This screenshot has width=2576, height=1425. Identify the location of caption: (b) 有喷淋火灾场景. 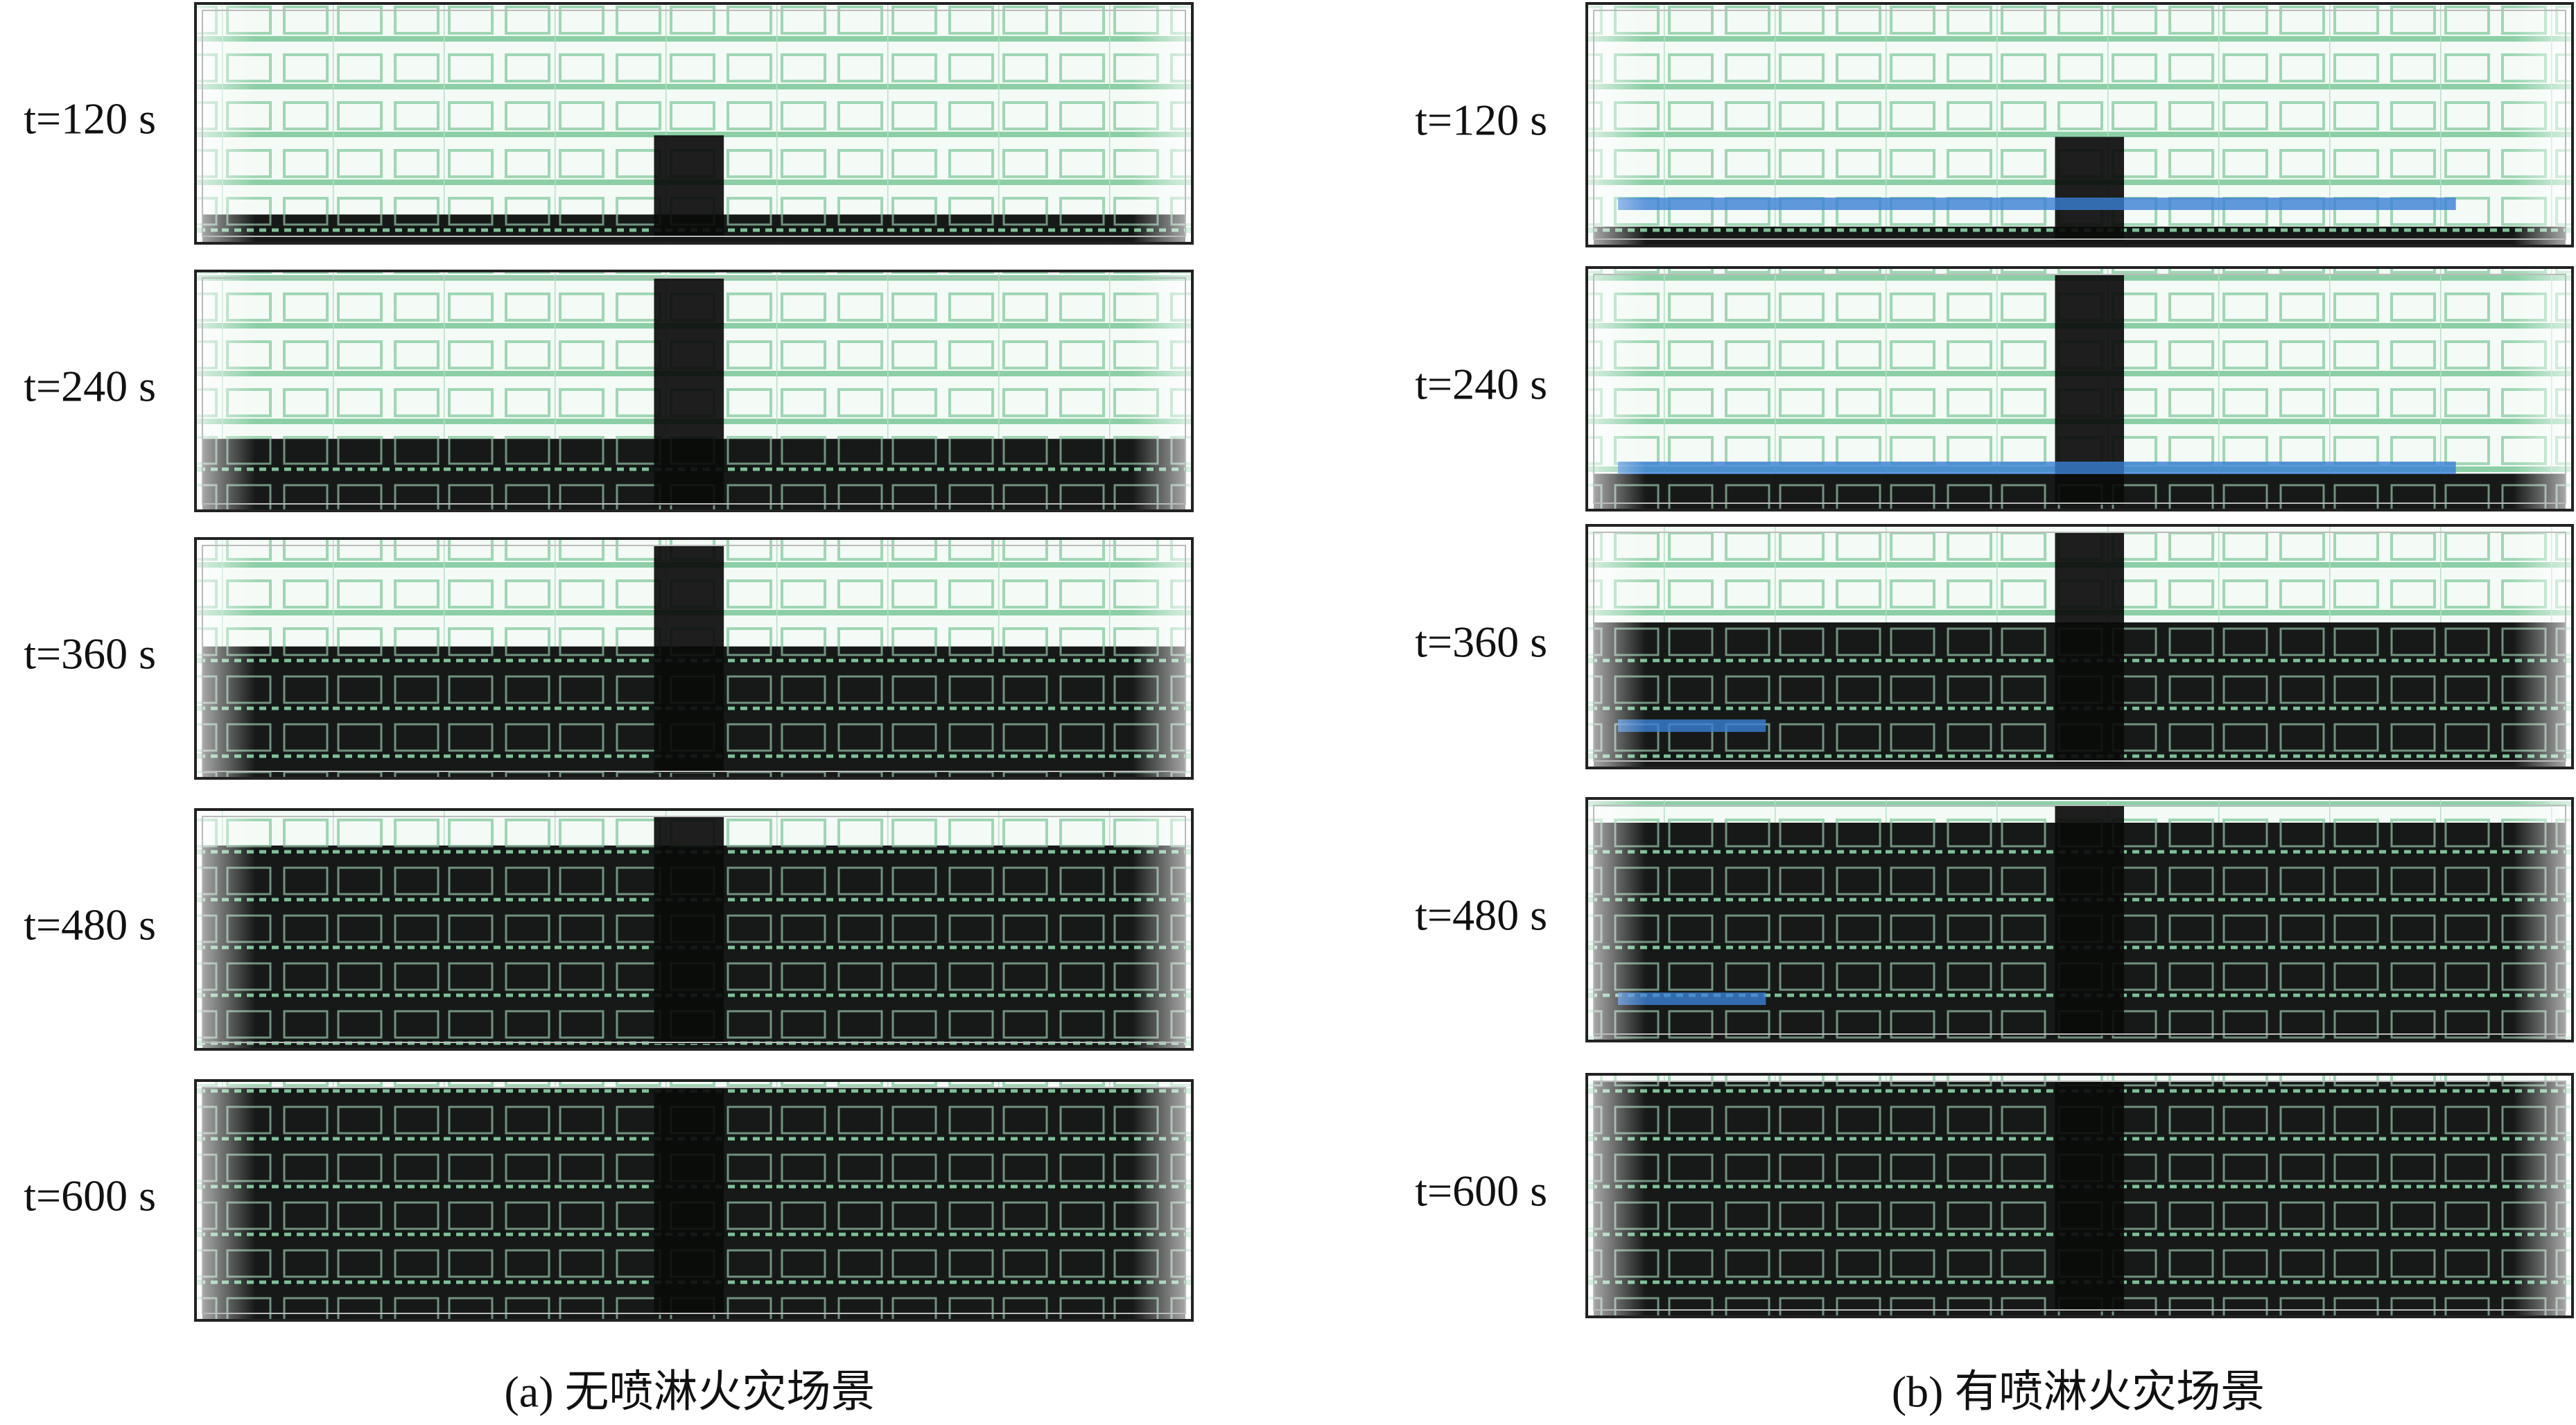
(2078, 1392).